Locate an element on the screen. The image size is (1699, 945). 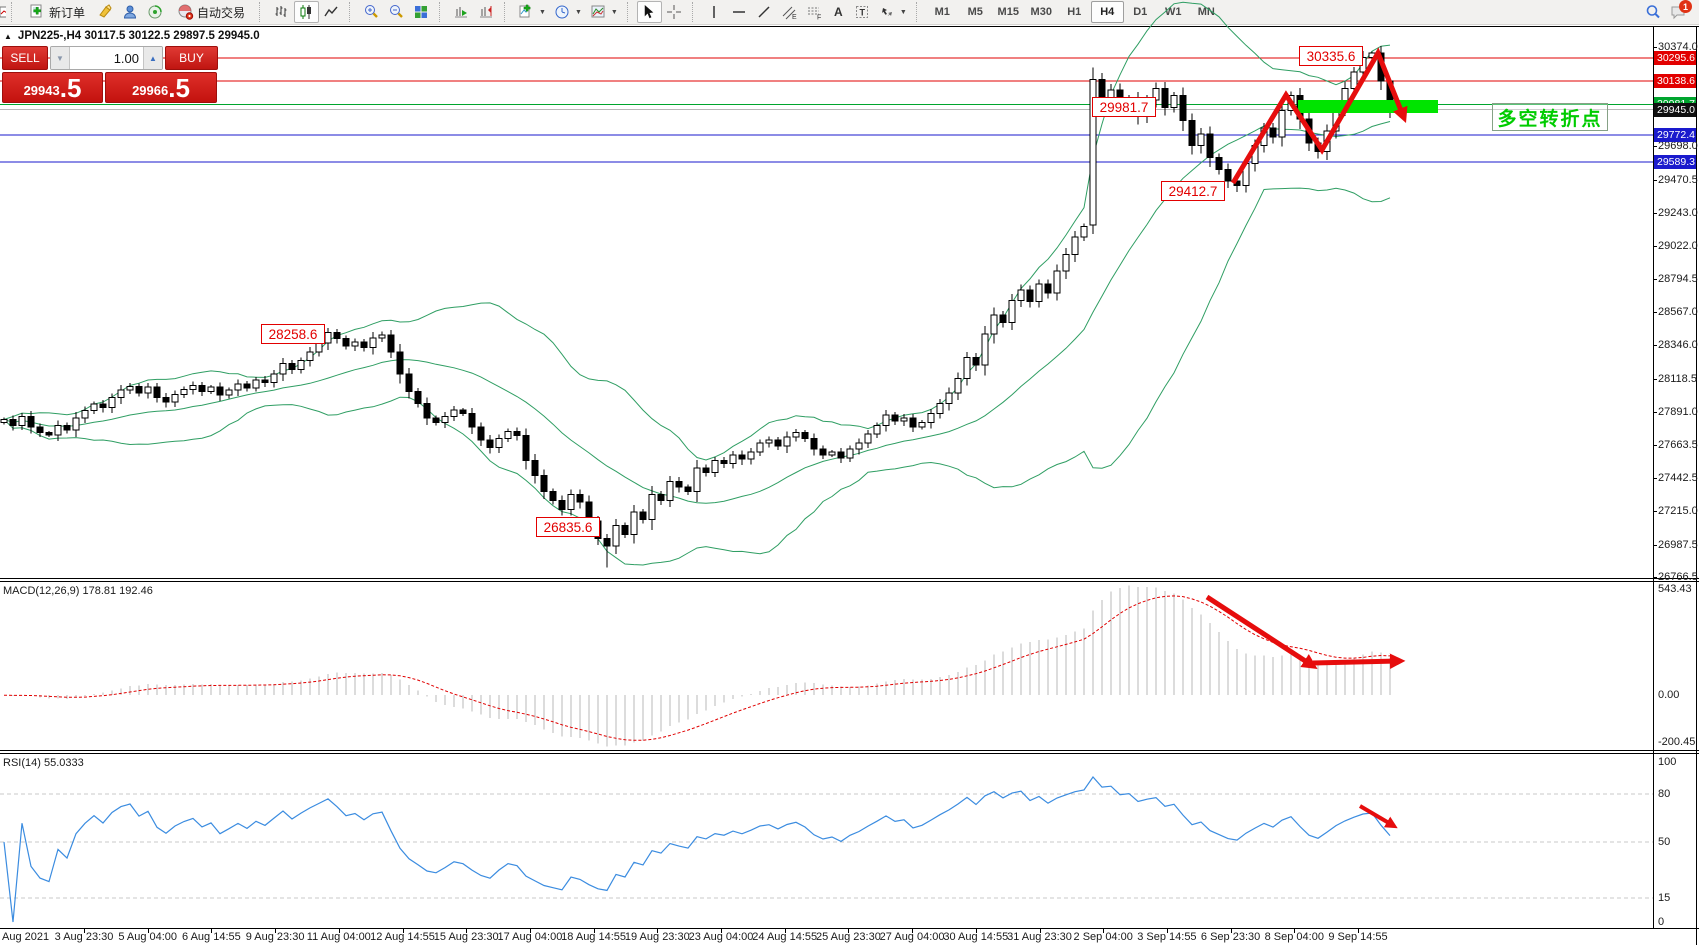
window-right-border is located at coordinates (1696, 486).